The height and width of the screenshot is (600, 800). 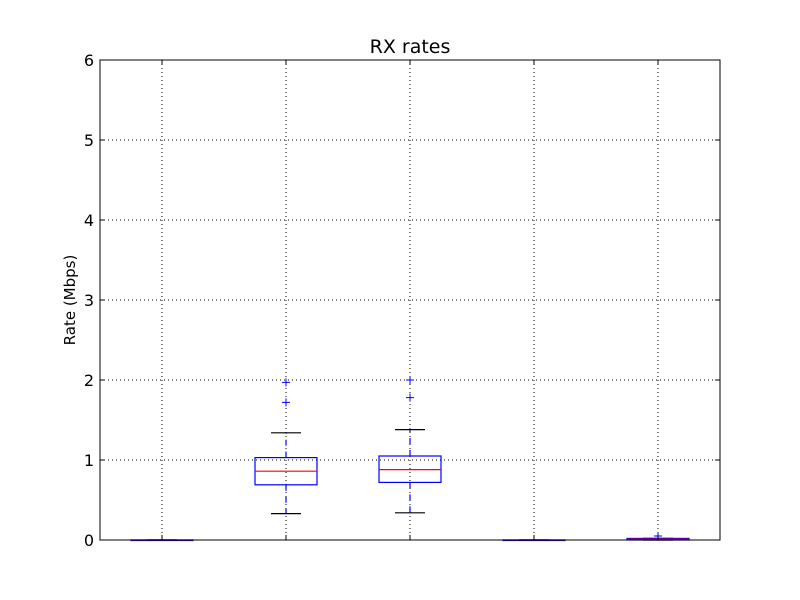 What do you see at coordinates (410, 47) in the screenshot?
I see `chart-title: RX rates` at bounding box center [410, 47].